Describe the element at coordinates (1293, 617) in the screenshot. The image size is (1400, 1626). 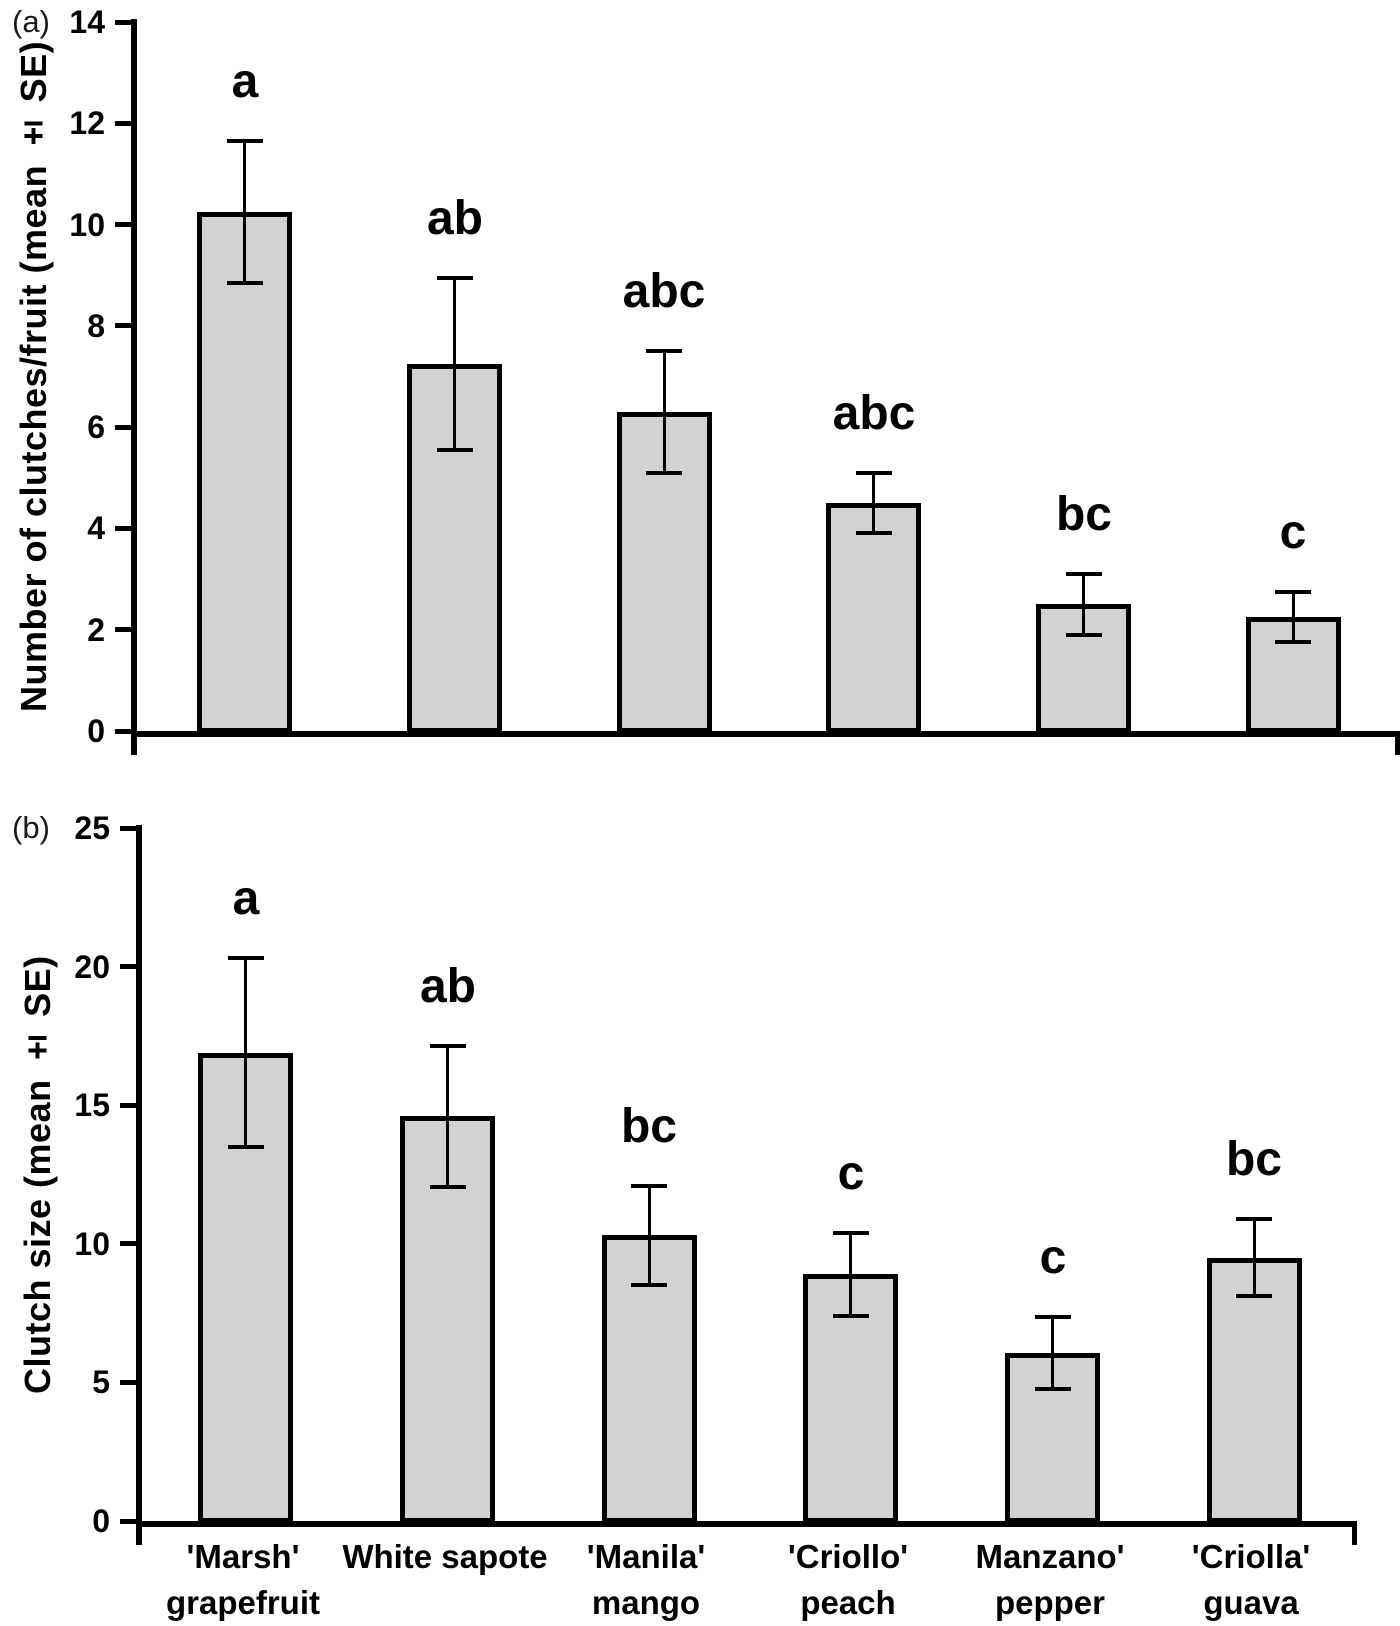
I see `panel-a-error-bar-criolla-guava` at that location.